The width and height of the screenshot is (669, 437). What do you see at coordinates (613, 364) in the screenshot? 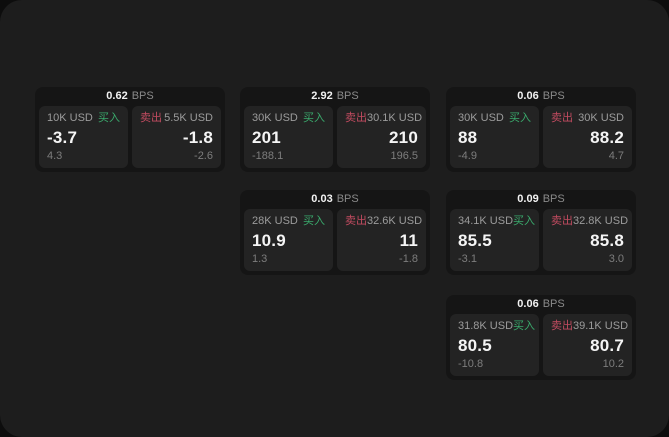
I see `sell-sub-value: 10.2` at bounding box center [613, 364].